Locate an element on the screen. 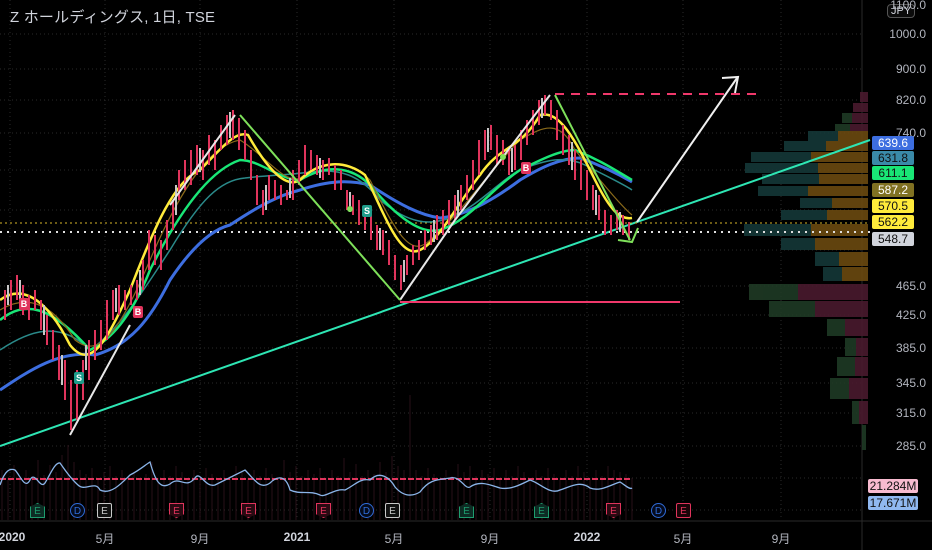 The height and width of the screenshot is (550, 932). time-tick: 2022 is located at coordinates (587, 537).